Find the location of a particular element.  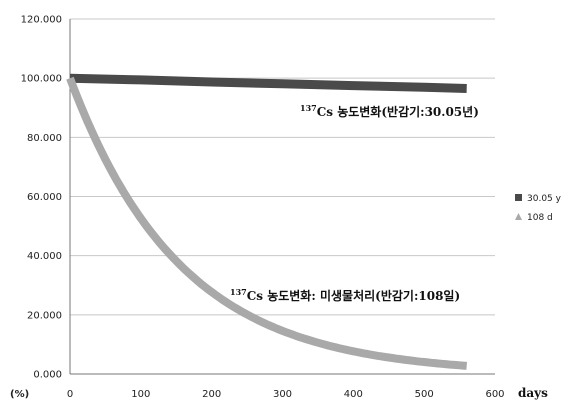

y-tick-label: 60.000 is located at coordinates (44, 197).